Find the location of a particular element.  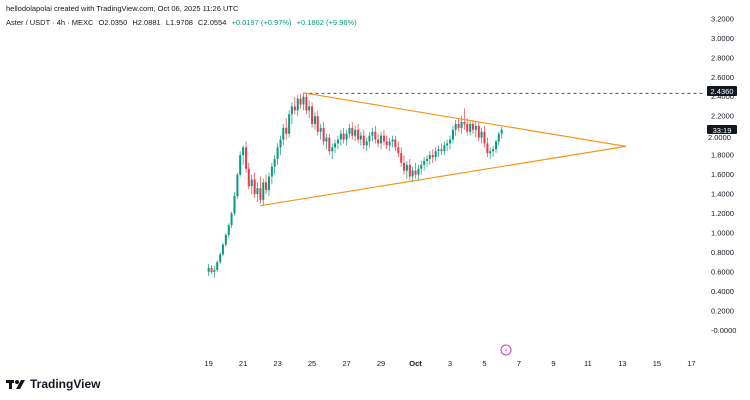

y-tick-label: 0.4000 is located at coordinates (722, 291).